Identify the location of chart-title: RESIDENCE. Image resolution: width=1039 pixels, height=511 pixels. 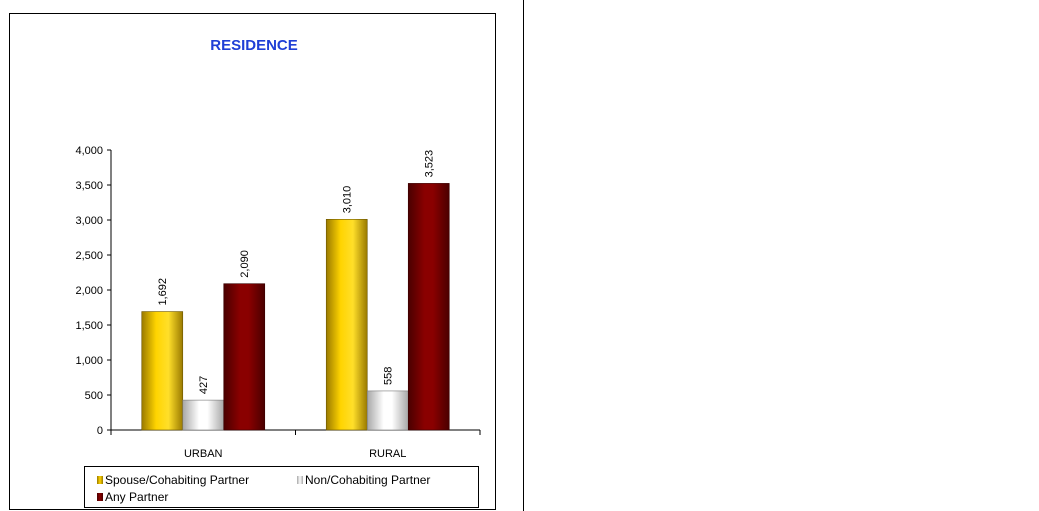
(254, 45).